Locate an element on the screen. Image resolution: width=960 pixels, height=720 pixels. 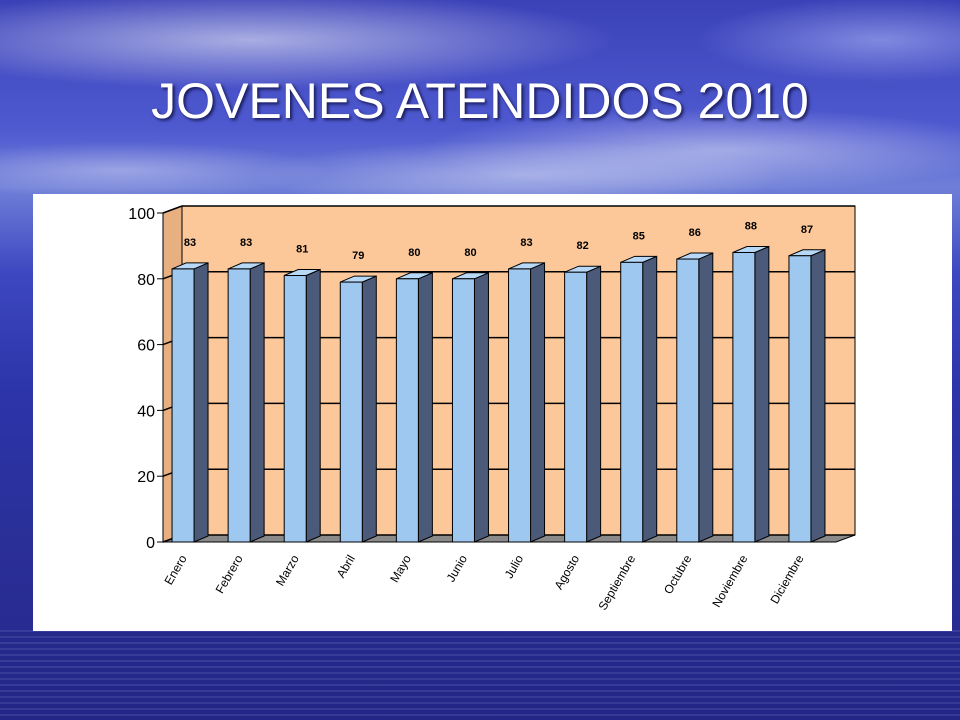
category-label: Enero is located at coordinates (175, 569).